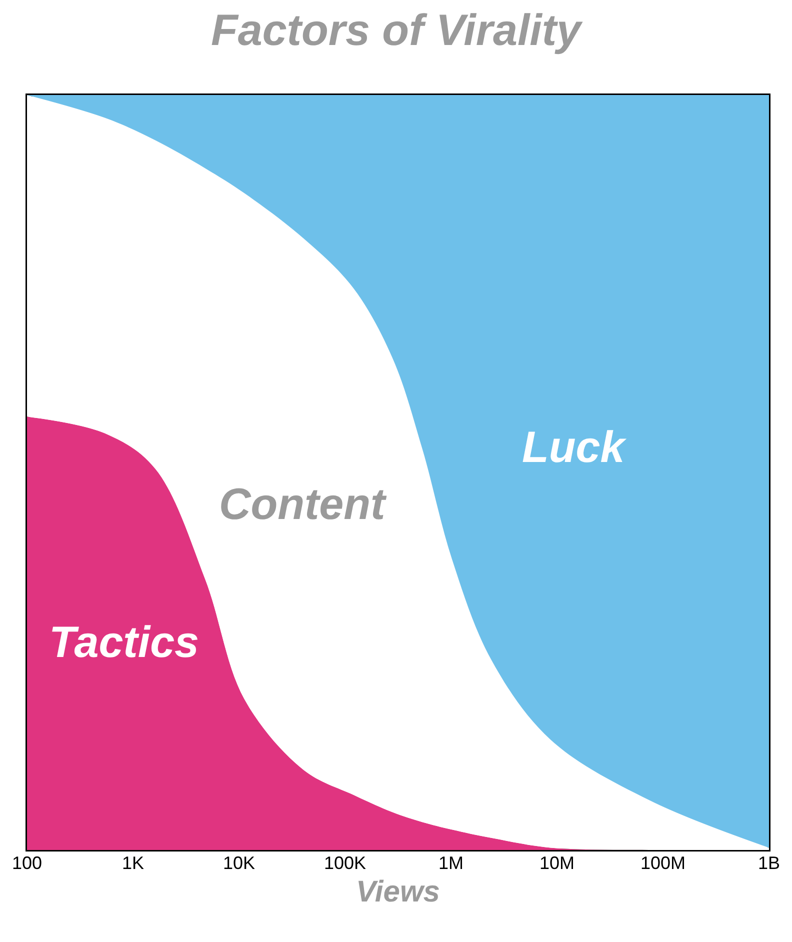 The image size is (792, 942). I want to click on x-tick-label: 1M, so click(451, 863).